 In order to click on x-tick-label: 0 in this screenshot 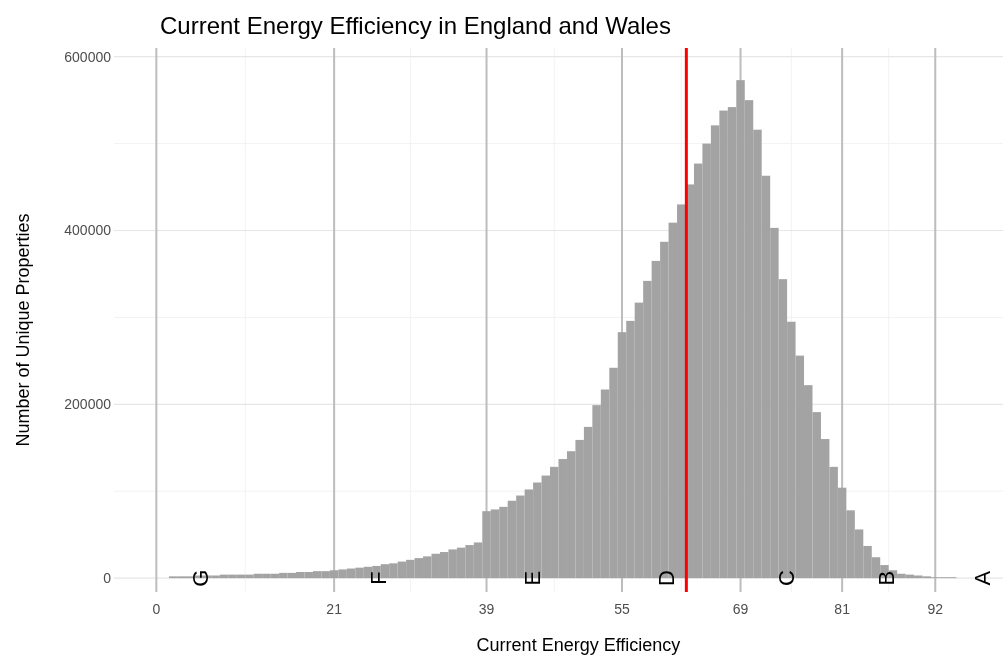, I will do `click(156, 609)`.